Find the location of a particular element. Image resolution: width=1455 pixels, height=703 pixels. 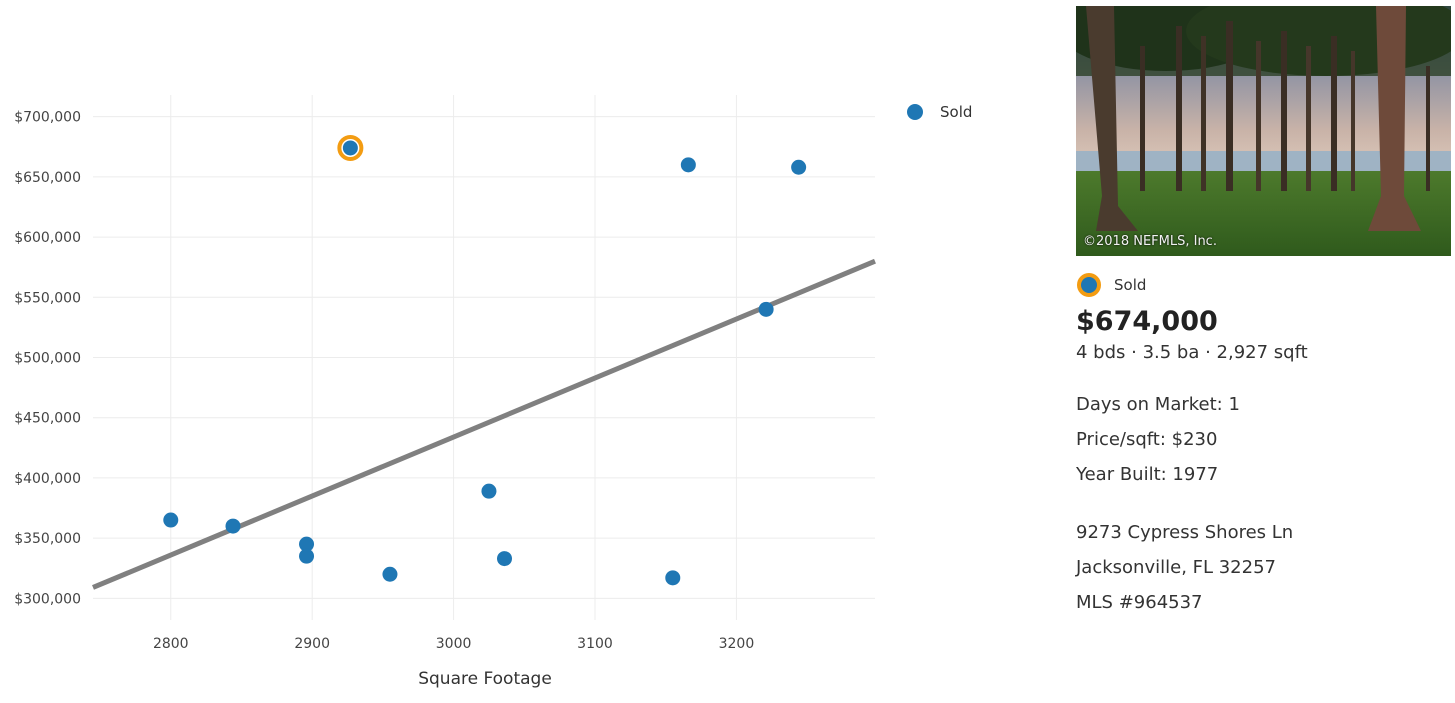

x-tick-label: 2900 is located at coordinates (312, 644).